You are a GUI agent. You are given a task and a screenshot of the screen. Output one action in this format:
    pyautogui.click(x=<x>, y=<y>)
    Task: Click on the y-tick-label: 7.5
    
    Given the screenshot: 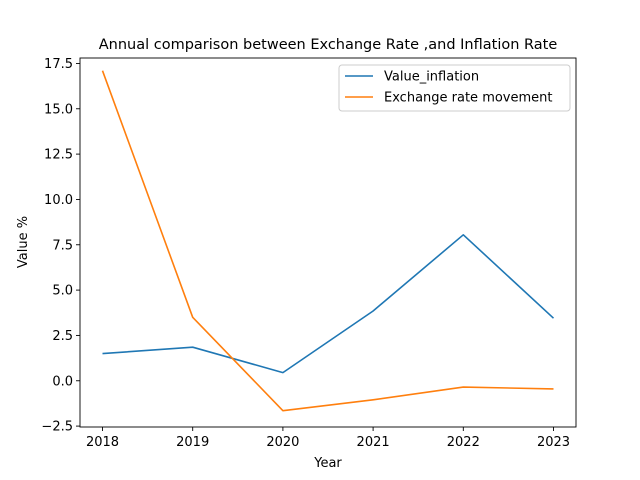 What is the action you would take?
    pyautogui.click(x=62, y=245)
    